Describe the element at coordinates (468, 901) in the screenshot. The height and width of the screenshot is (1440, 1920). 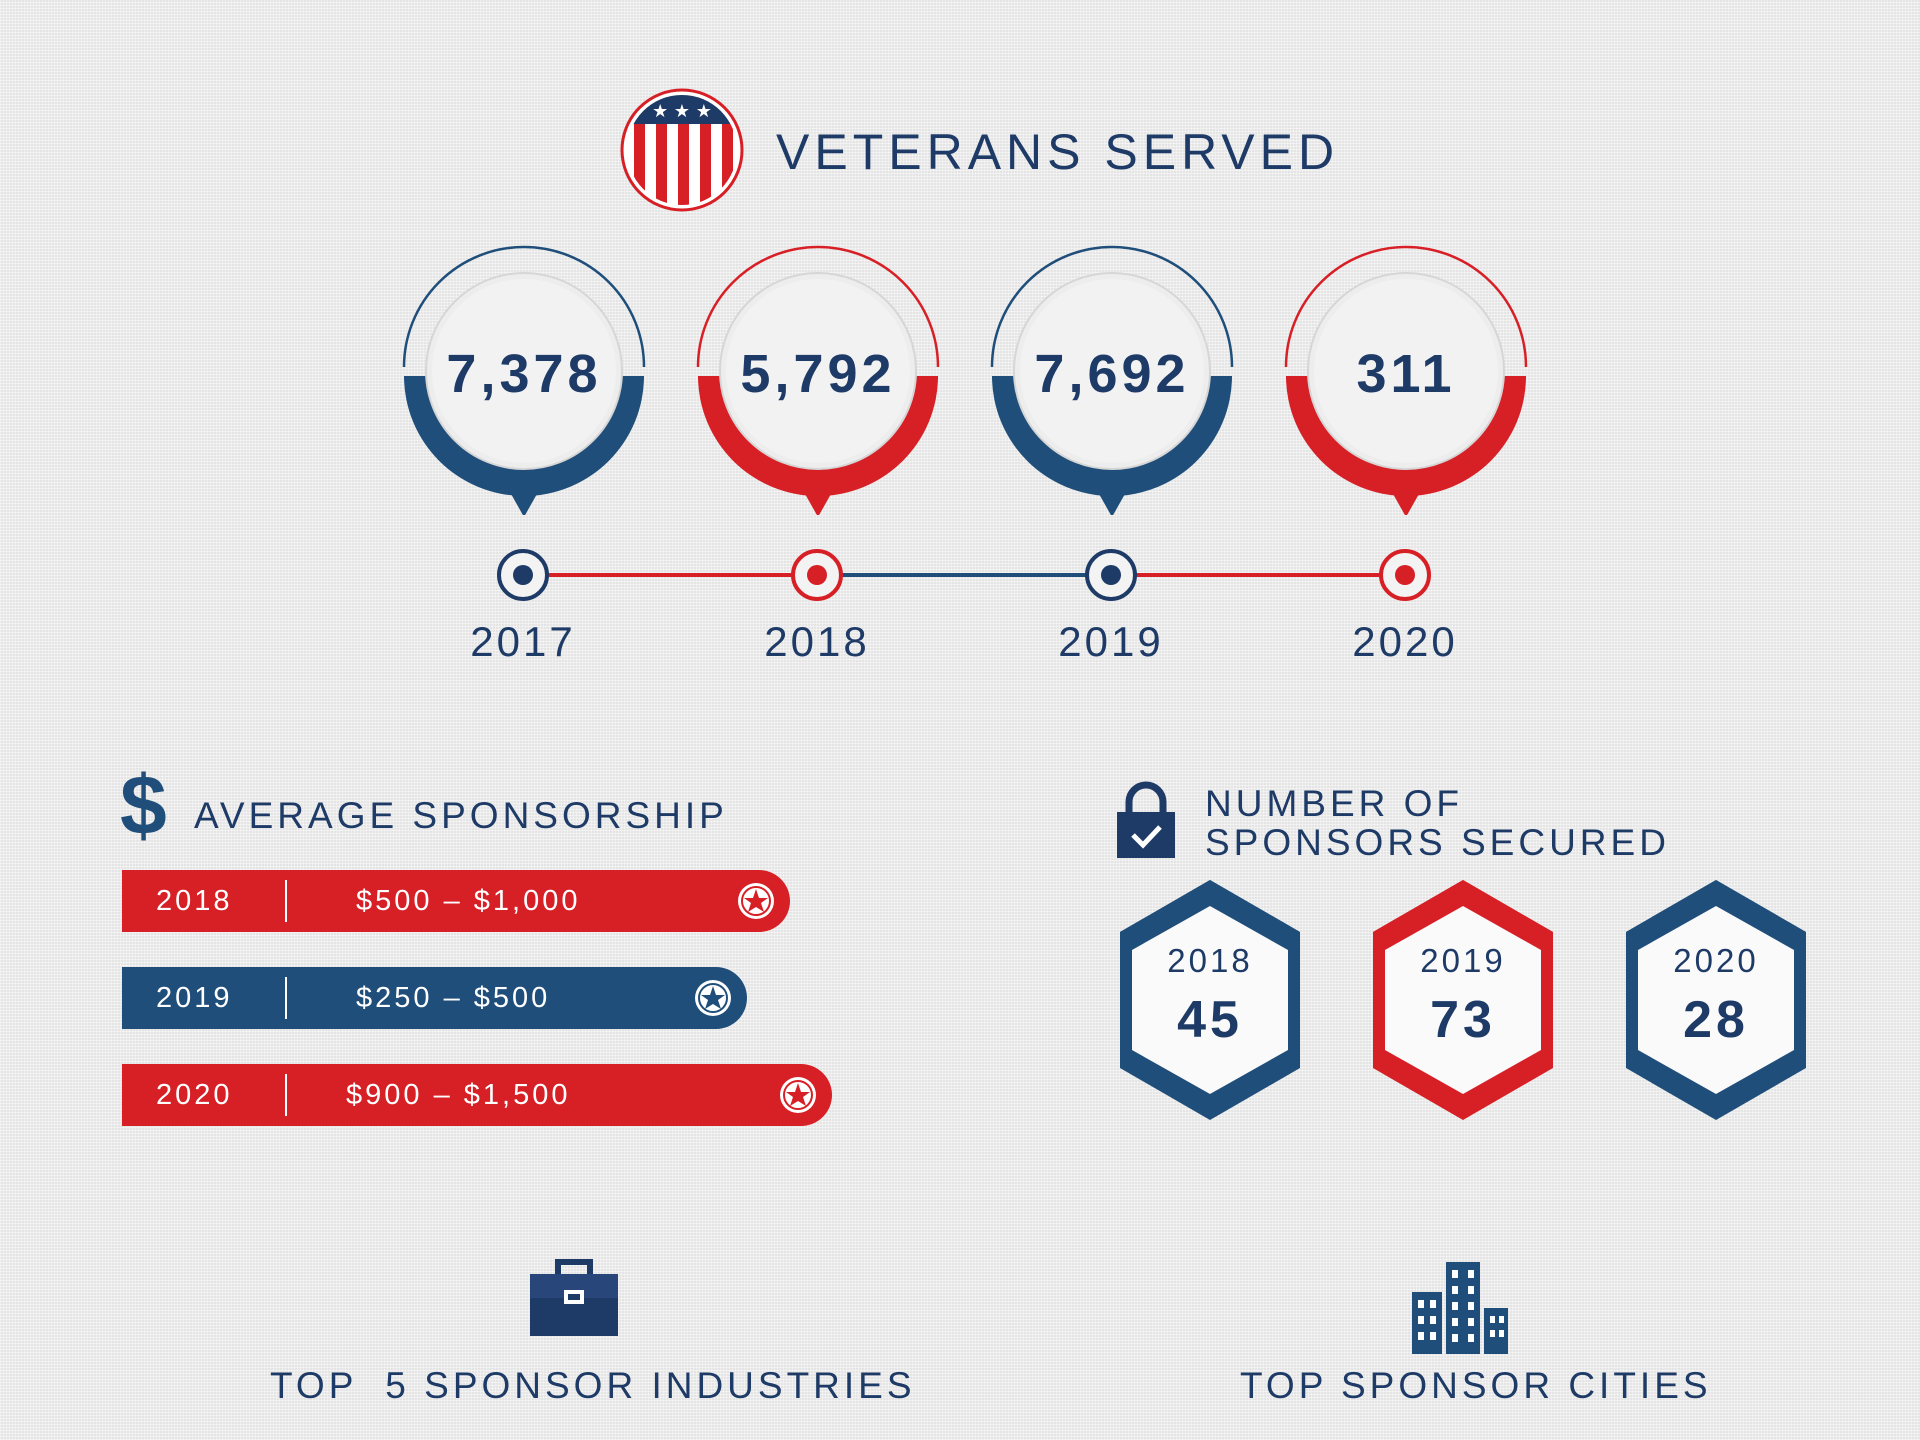
I see `bar-range: $500 – $1,000` at that location.